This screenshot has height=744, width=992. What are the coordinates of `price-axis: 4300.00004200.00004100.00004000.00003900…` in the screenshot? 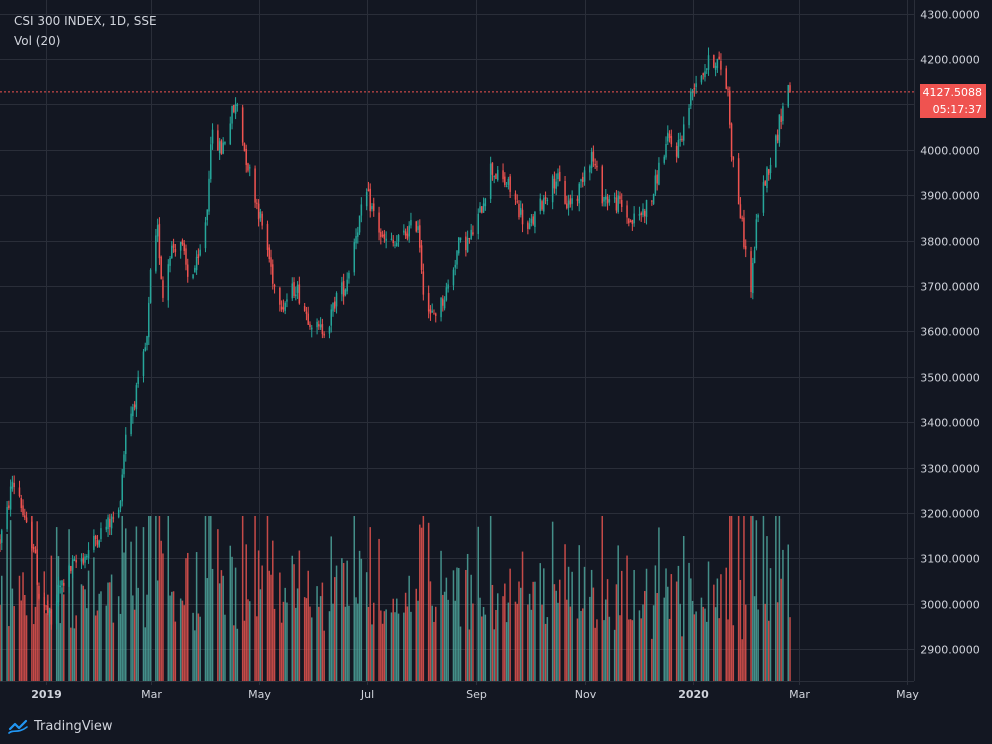 It's located at (950, 333).